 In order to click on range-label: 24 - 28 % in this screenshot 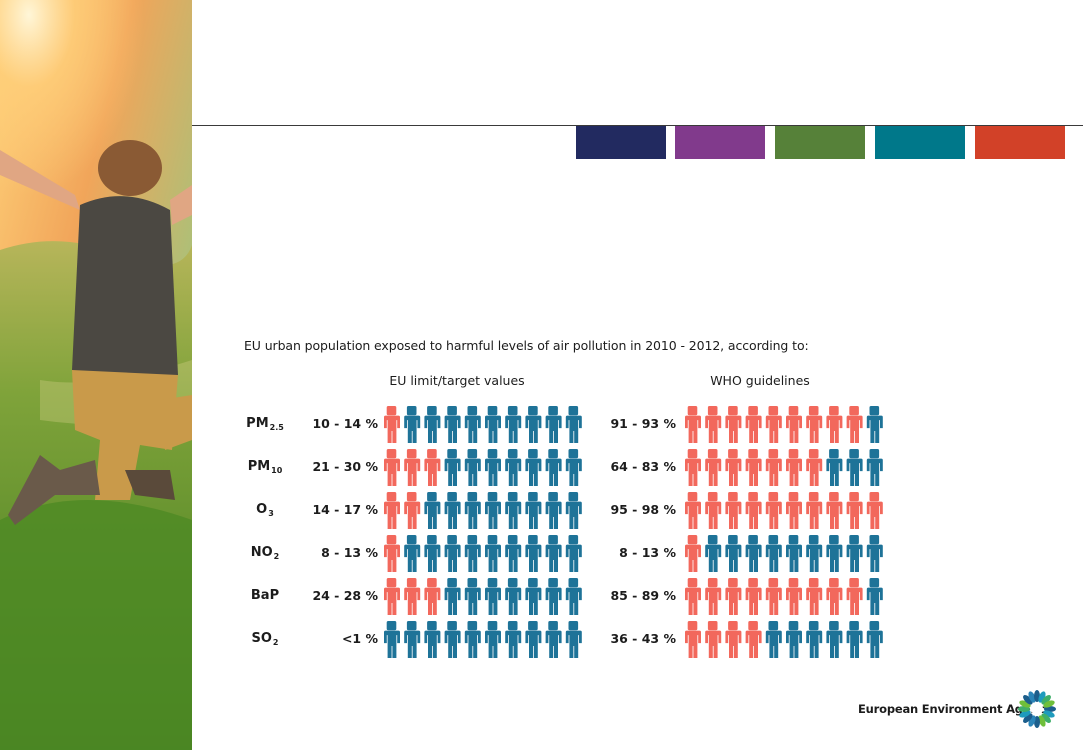, I will do `click(345, 595)`.